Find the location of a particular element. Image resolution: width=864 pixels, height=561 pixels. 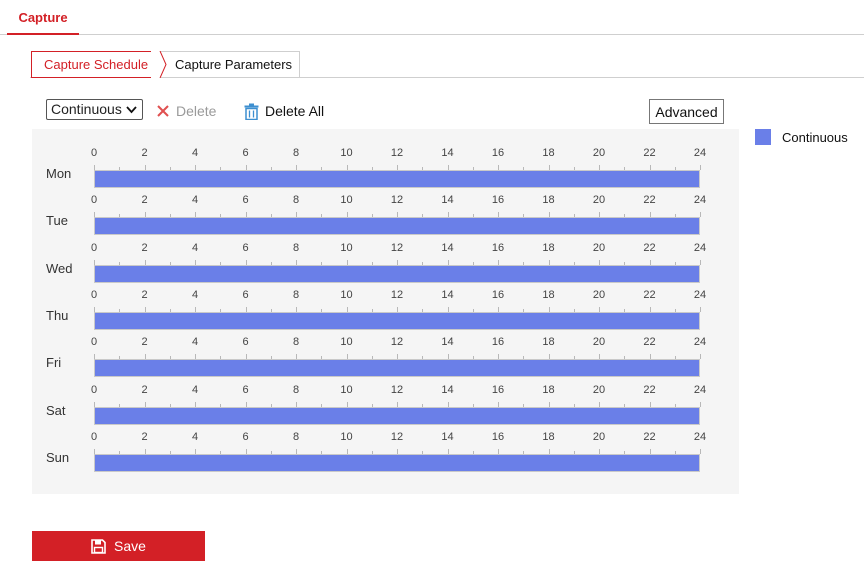

schedule-track-tue is located at coordinates (397, 226).